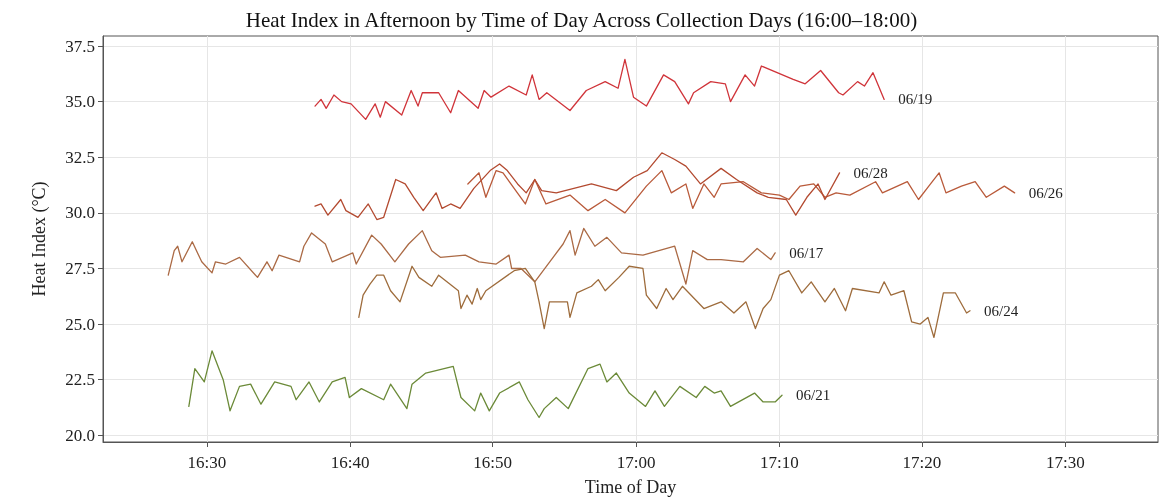 This screenshot has height=501, width=1163. Describe the element at coordinates (80, 157) in the screenshot. I see `y-tick-label: 32.5` at that location.